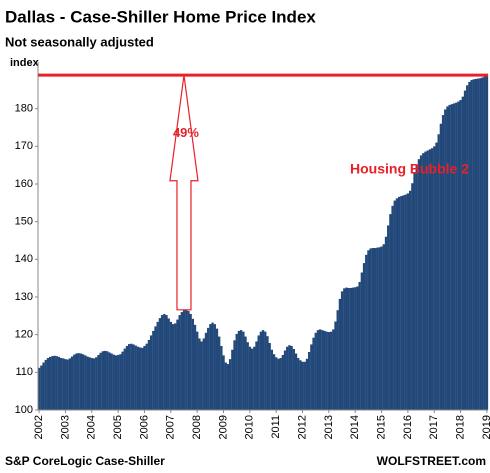 This screenshot has height=473, width=490. Describe the element at coordinates (92, 427) in the screenshot. I see `x-tick-label: 2004` at that location.